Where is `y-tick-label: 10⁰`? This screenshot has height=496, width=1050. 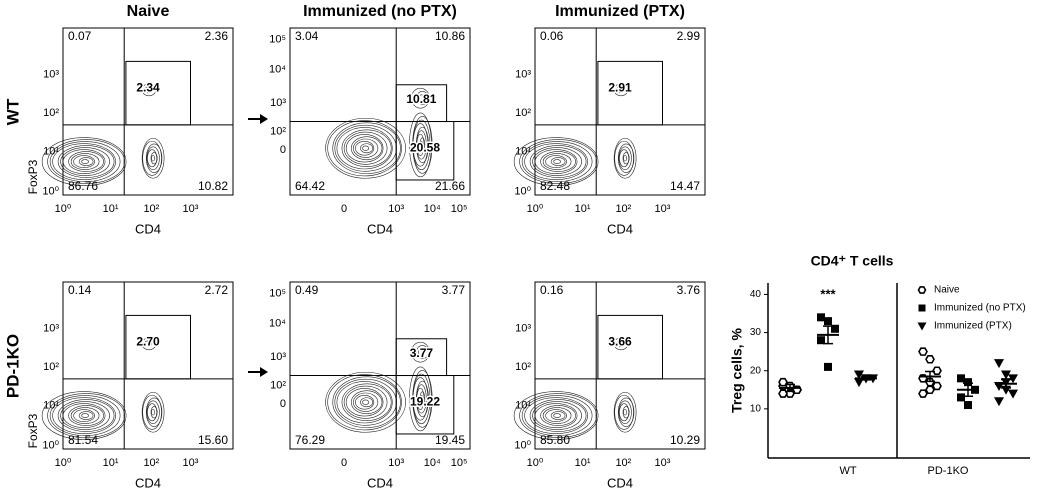 y-tick-label: 10⁰ is located at coordinates (50, 192).